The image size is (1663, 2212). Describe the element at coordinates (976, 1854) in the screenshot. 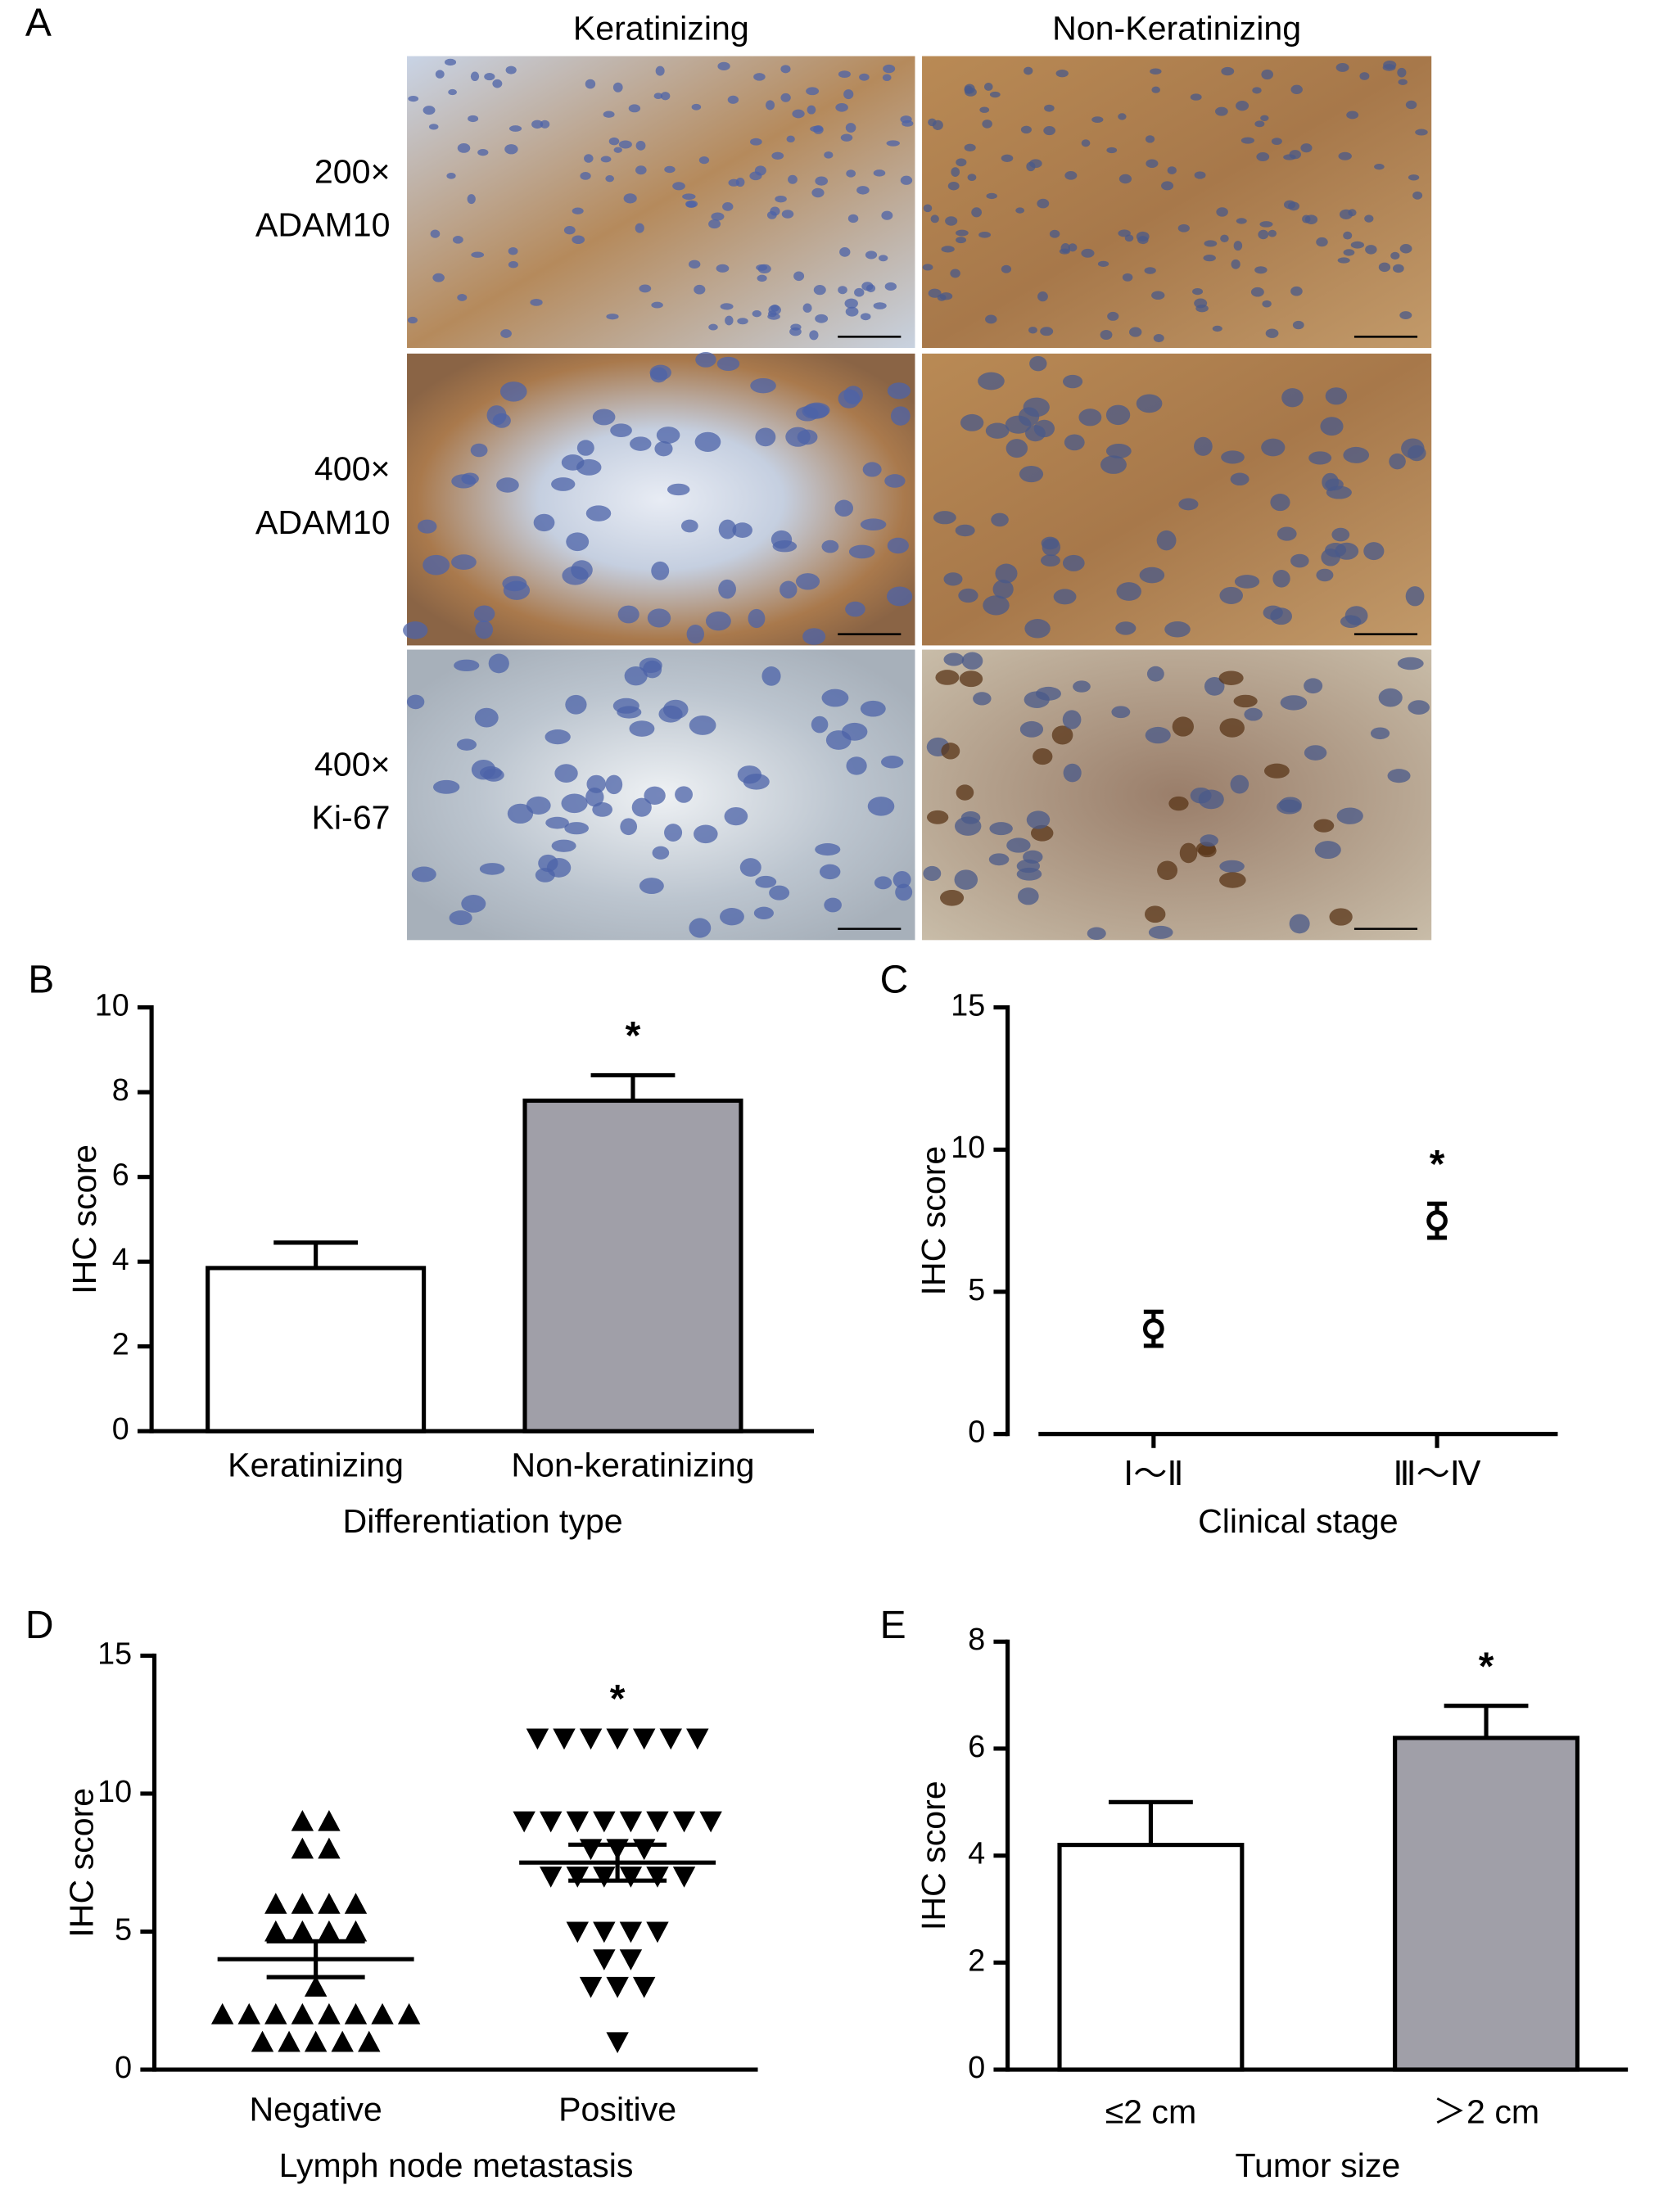

I see `y-tick-label: 4` at that location.